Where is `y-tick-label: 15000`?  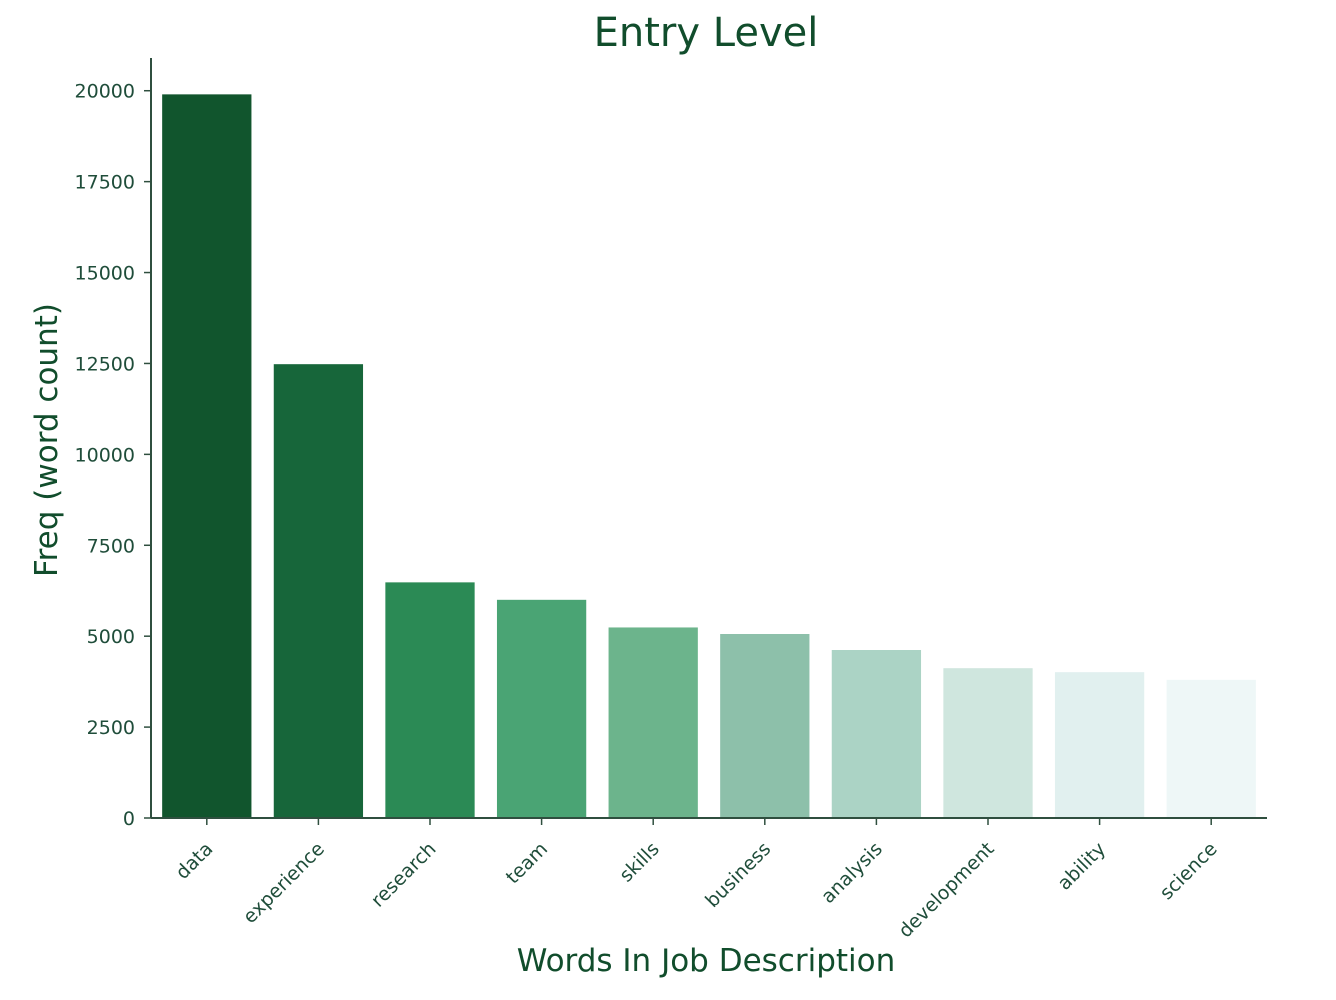 y-tick-label: 15000 is located at coordinates (105, 274).